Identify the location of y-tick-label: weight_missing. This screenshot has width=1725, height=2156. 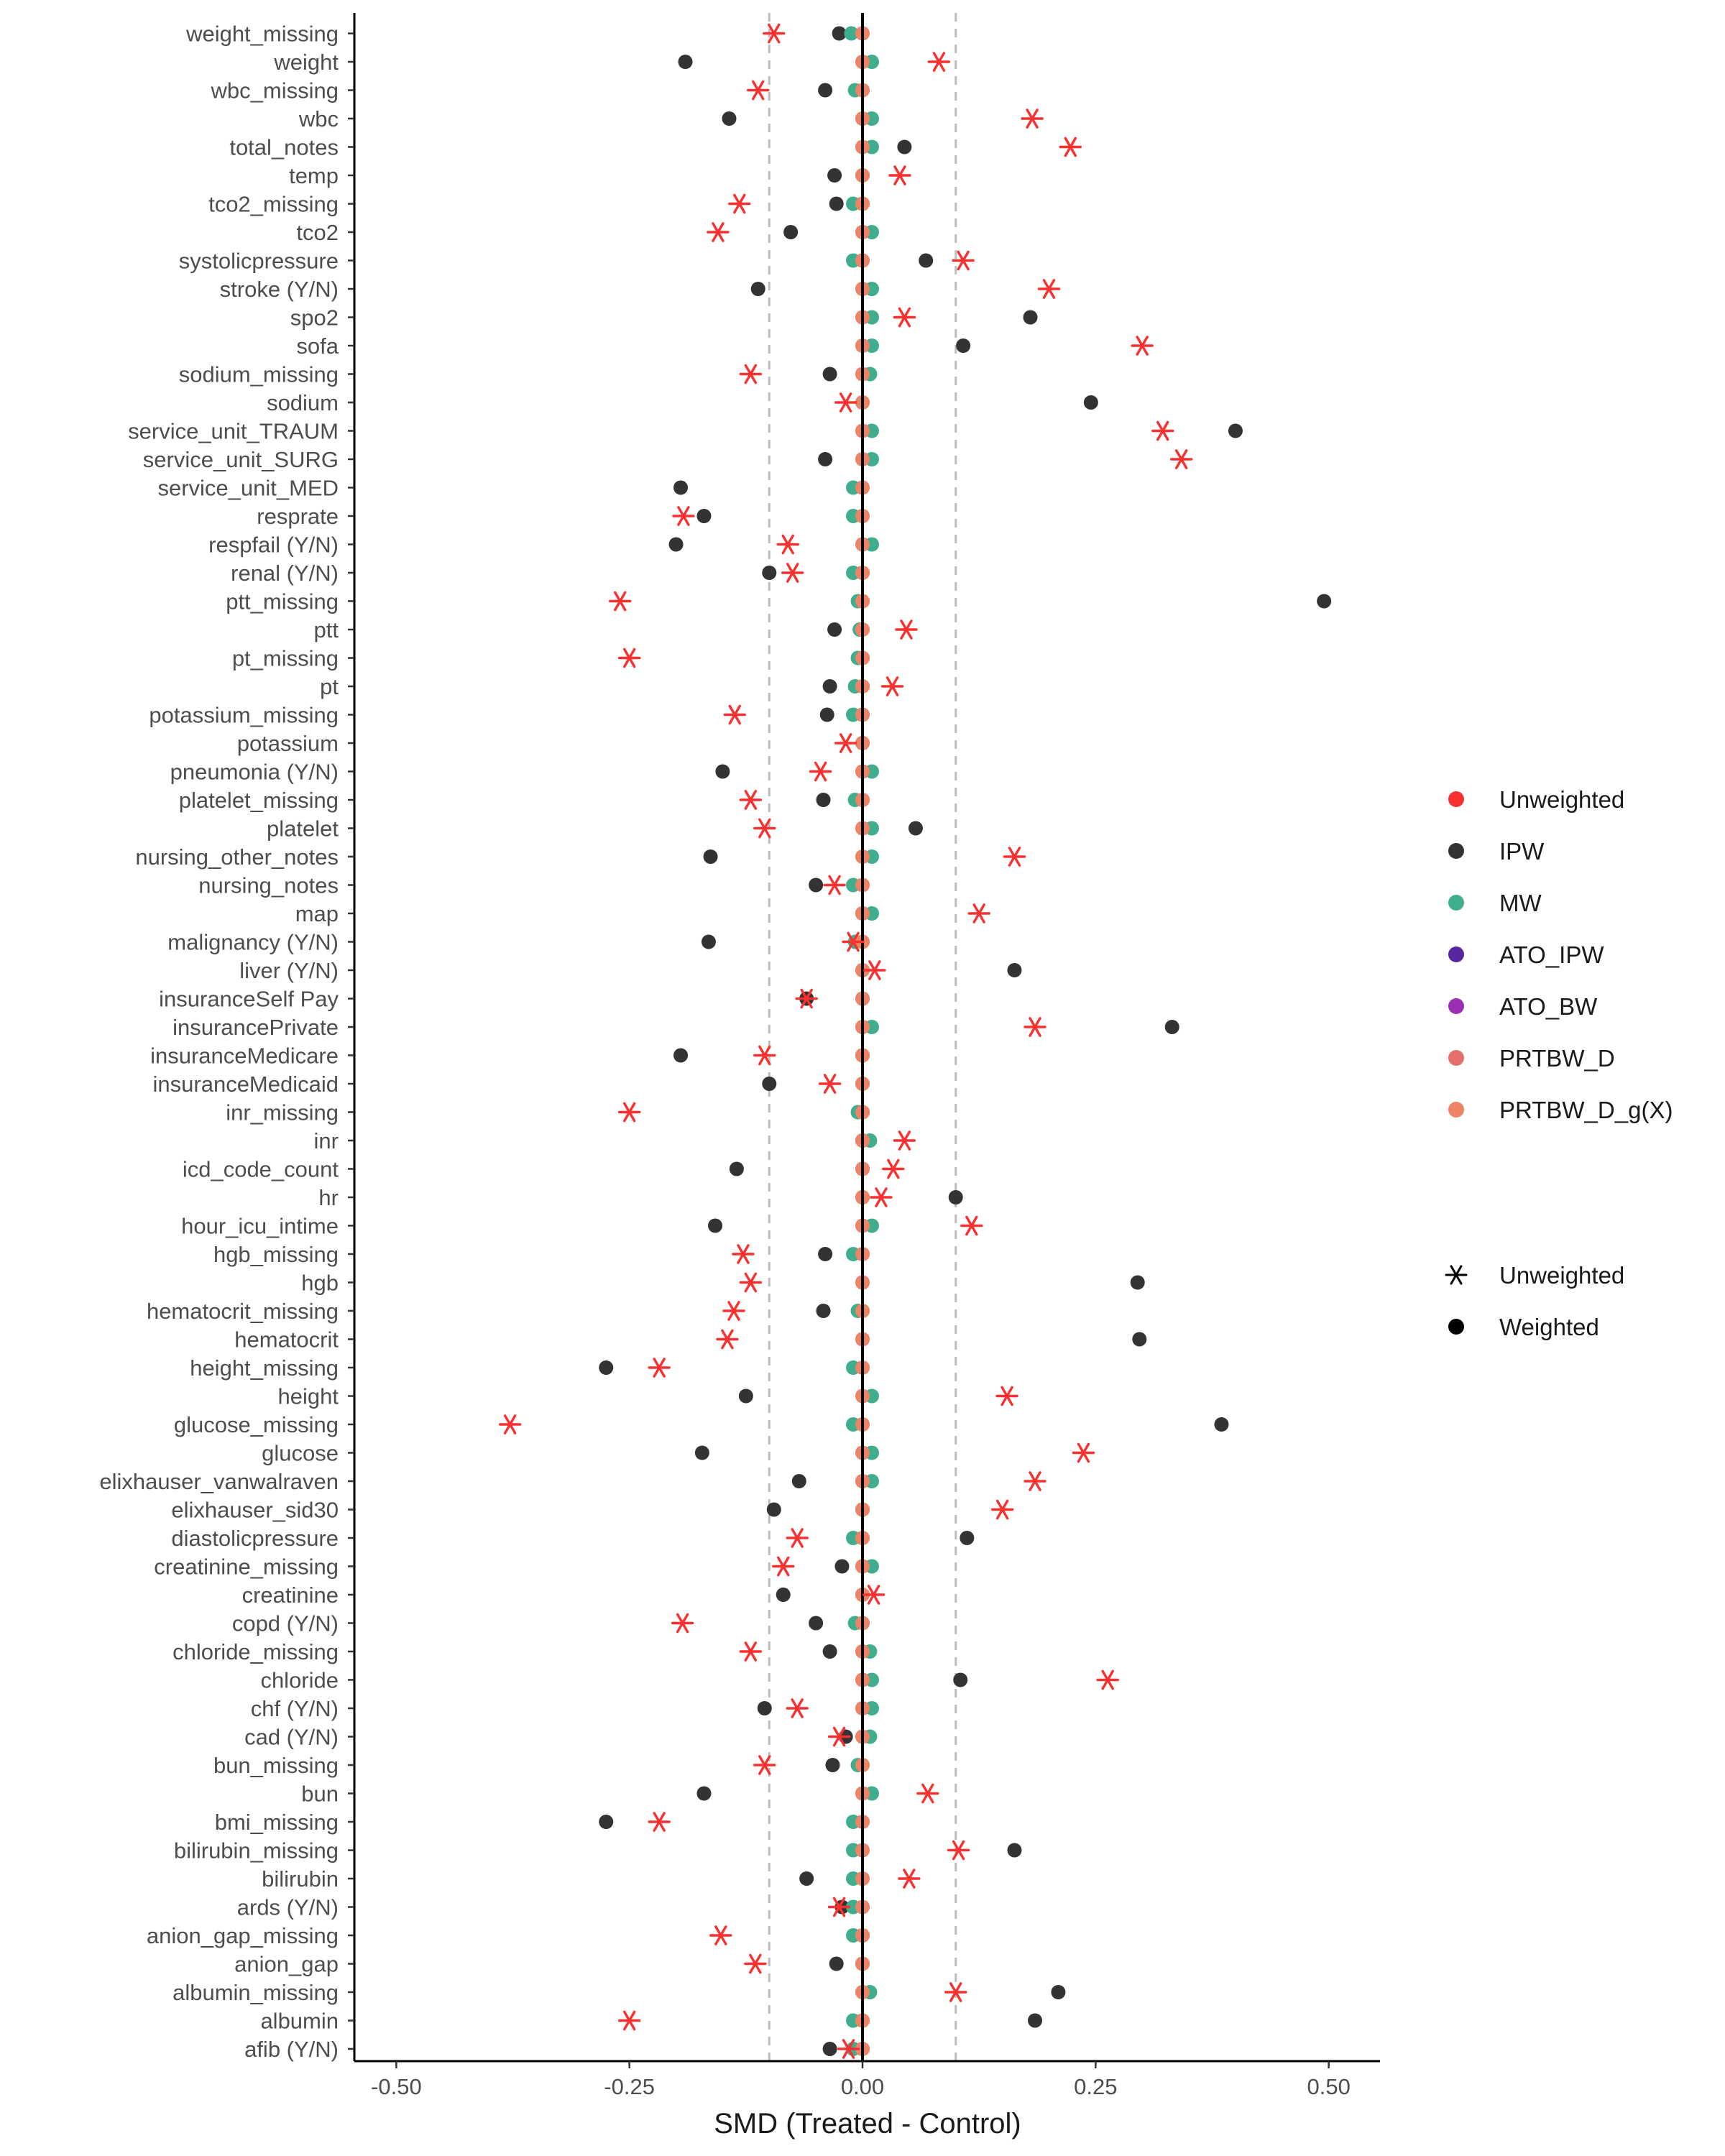
(262, 34).